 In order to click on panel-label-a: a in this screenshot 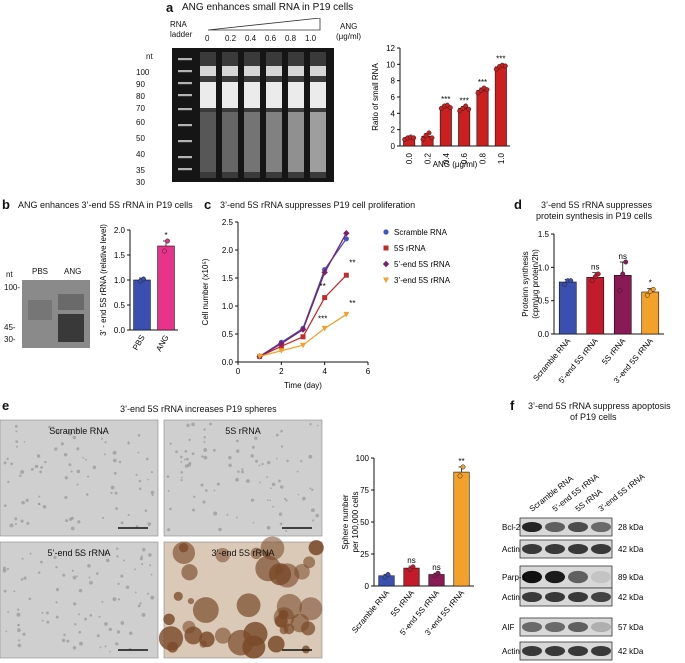, I will do `click(170, 7)`.